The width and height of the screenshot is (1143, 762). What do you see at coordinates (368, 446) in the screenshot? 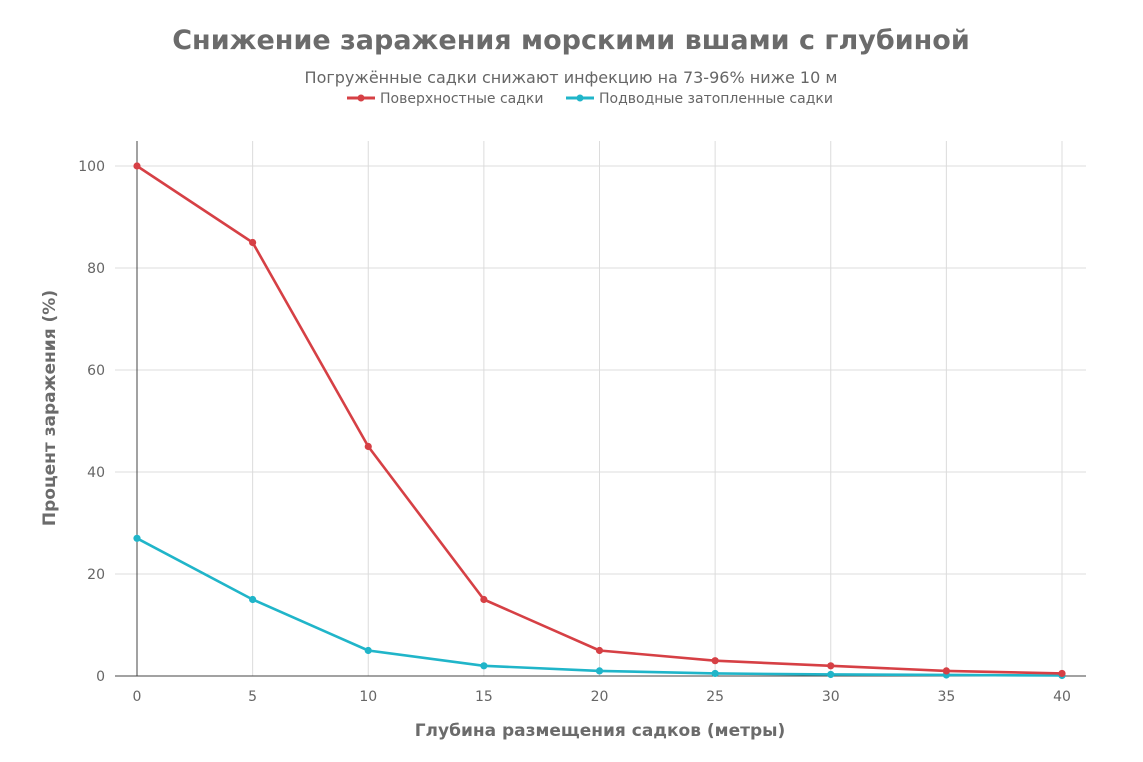
I see `data-point-s0-x10` at bounding box center [368, 446].